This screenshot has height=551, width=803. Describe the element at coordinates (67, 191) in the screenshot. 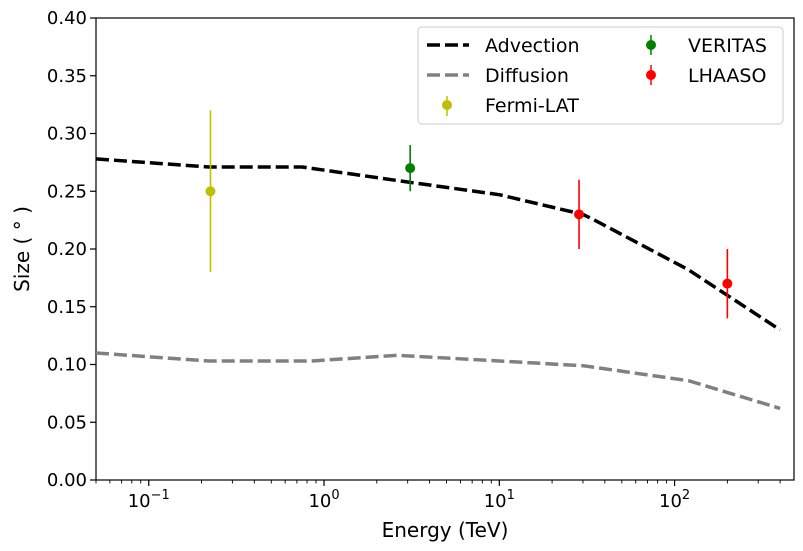

I see `y-tick-label: 0.25` at that location.